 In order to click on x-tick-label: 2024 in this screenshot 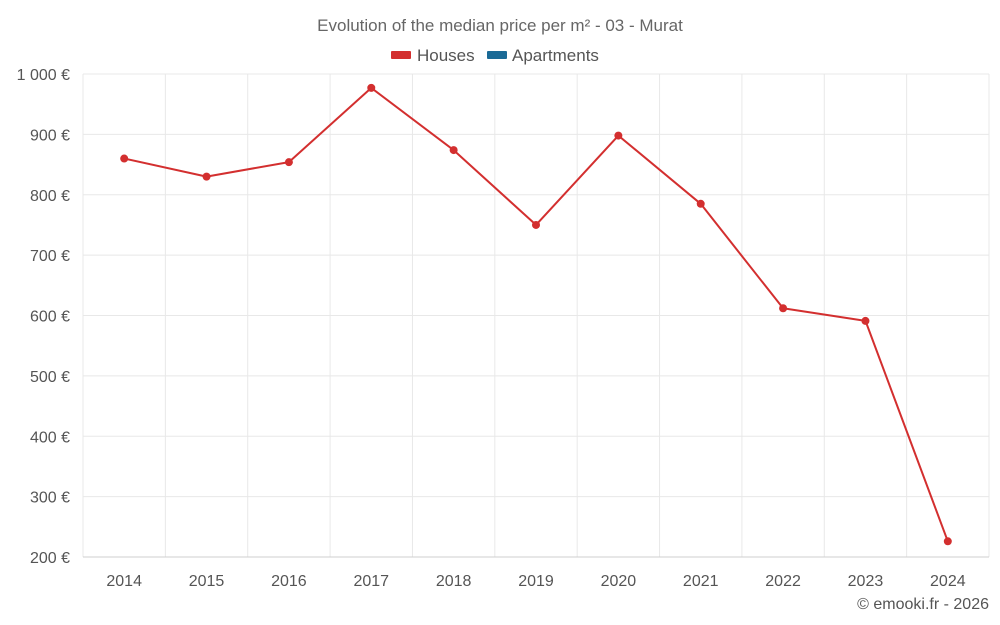, I will do `click(948, 581)`.